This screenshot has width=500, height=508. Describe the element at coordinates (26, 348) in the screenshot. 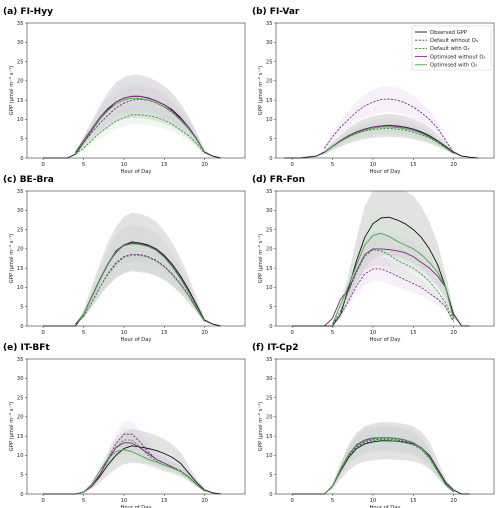

I see `panel-title: (e) IT-BFt` at that location.